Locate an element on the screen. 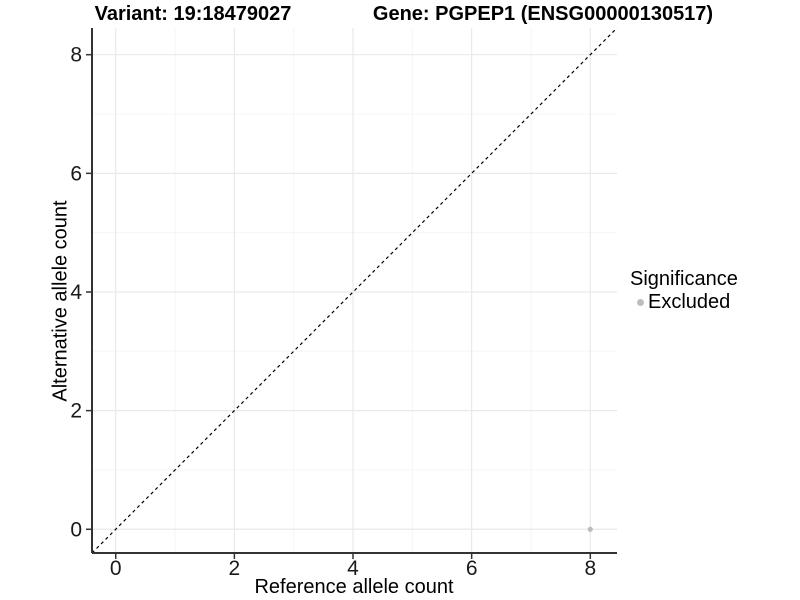 Image resolution: width=800 pixels, height=600 pixels. legend-item-label: Excluded is located at coordinates (689, 302).